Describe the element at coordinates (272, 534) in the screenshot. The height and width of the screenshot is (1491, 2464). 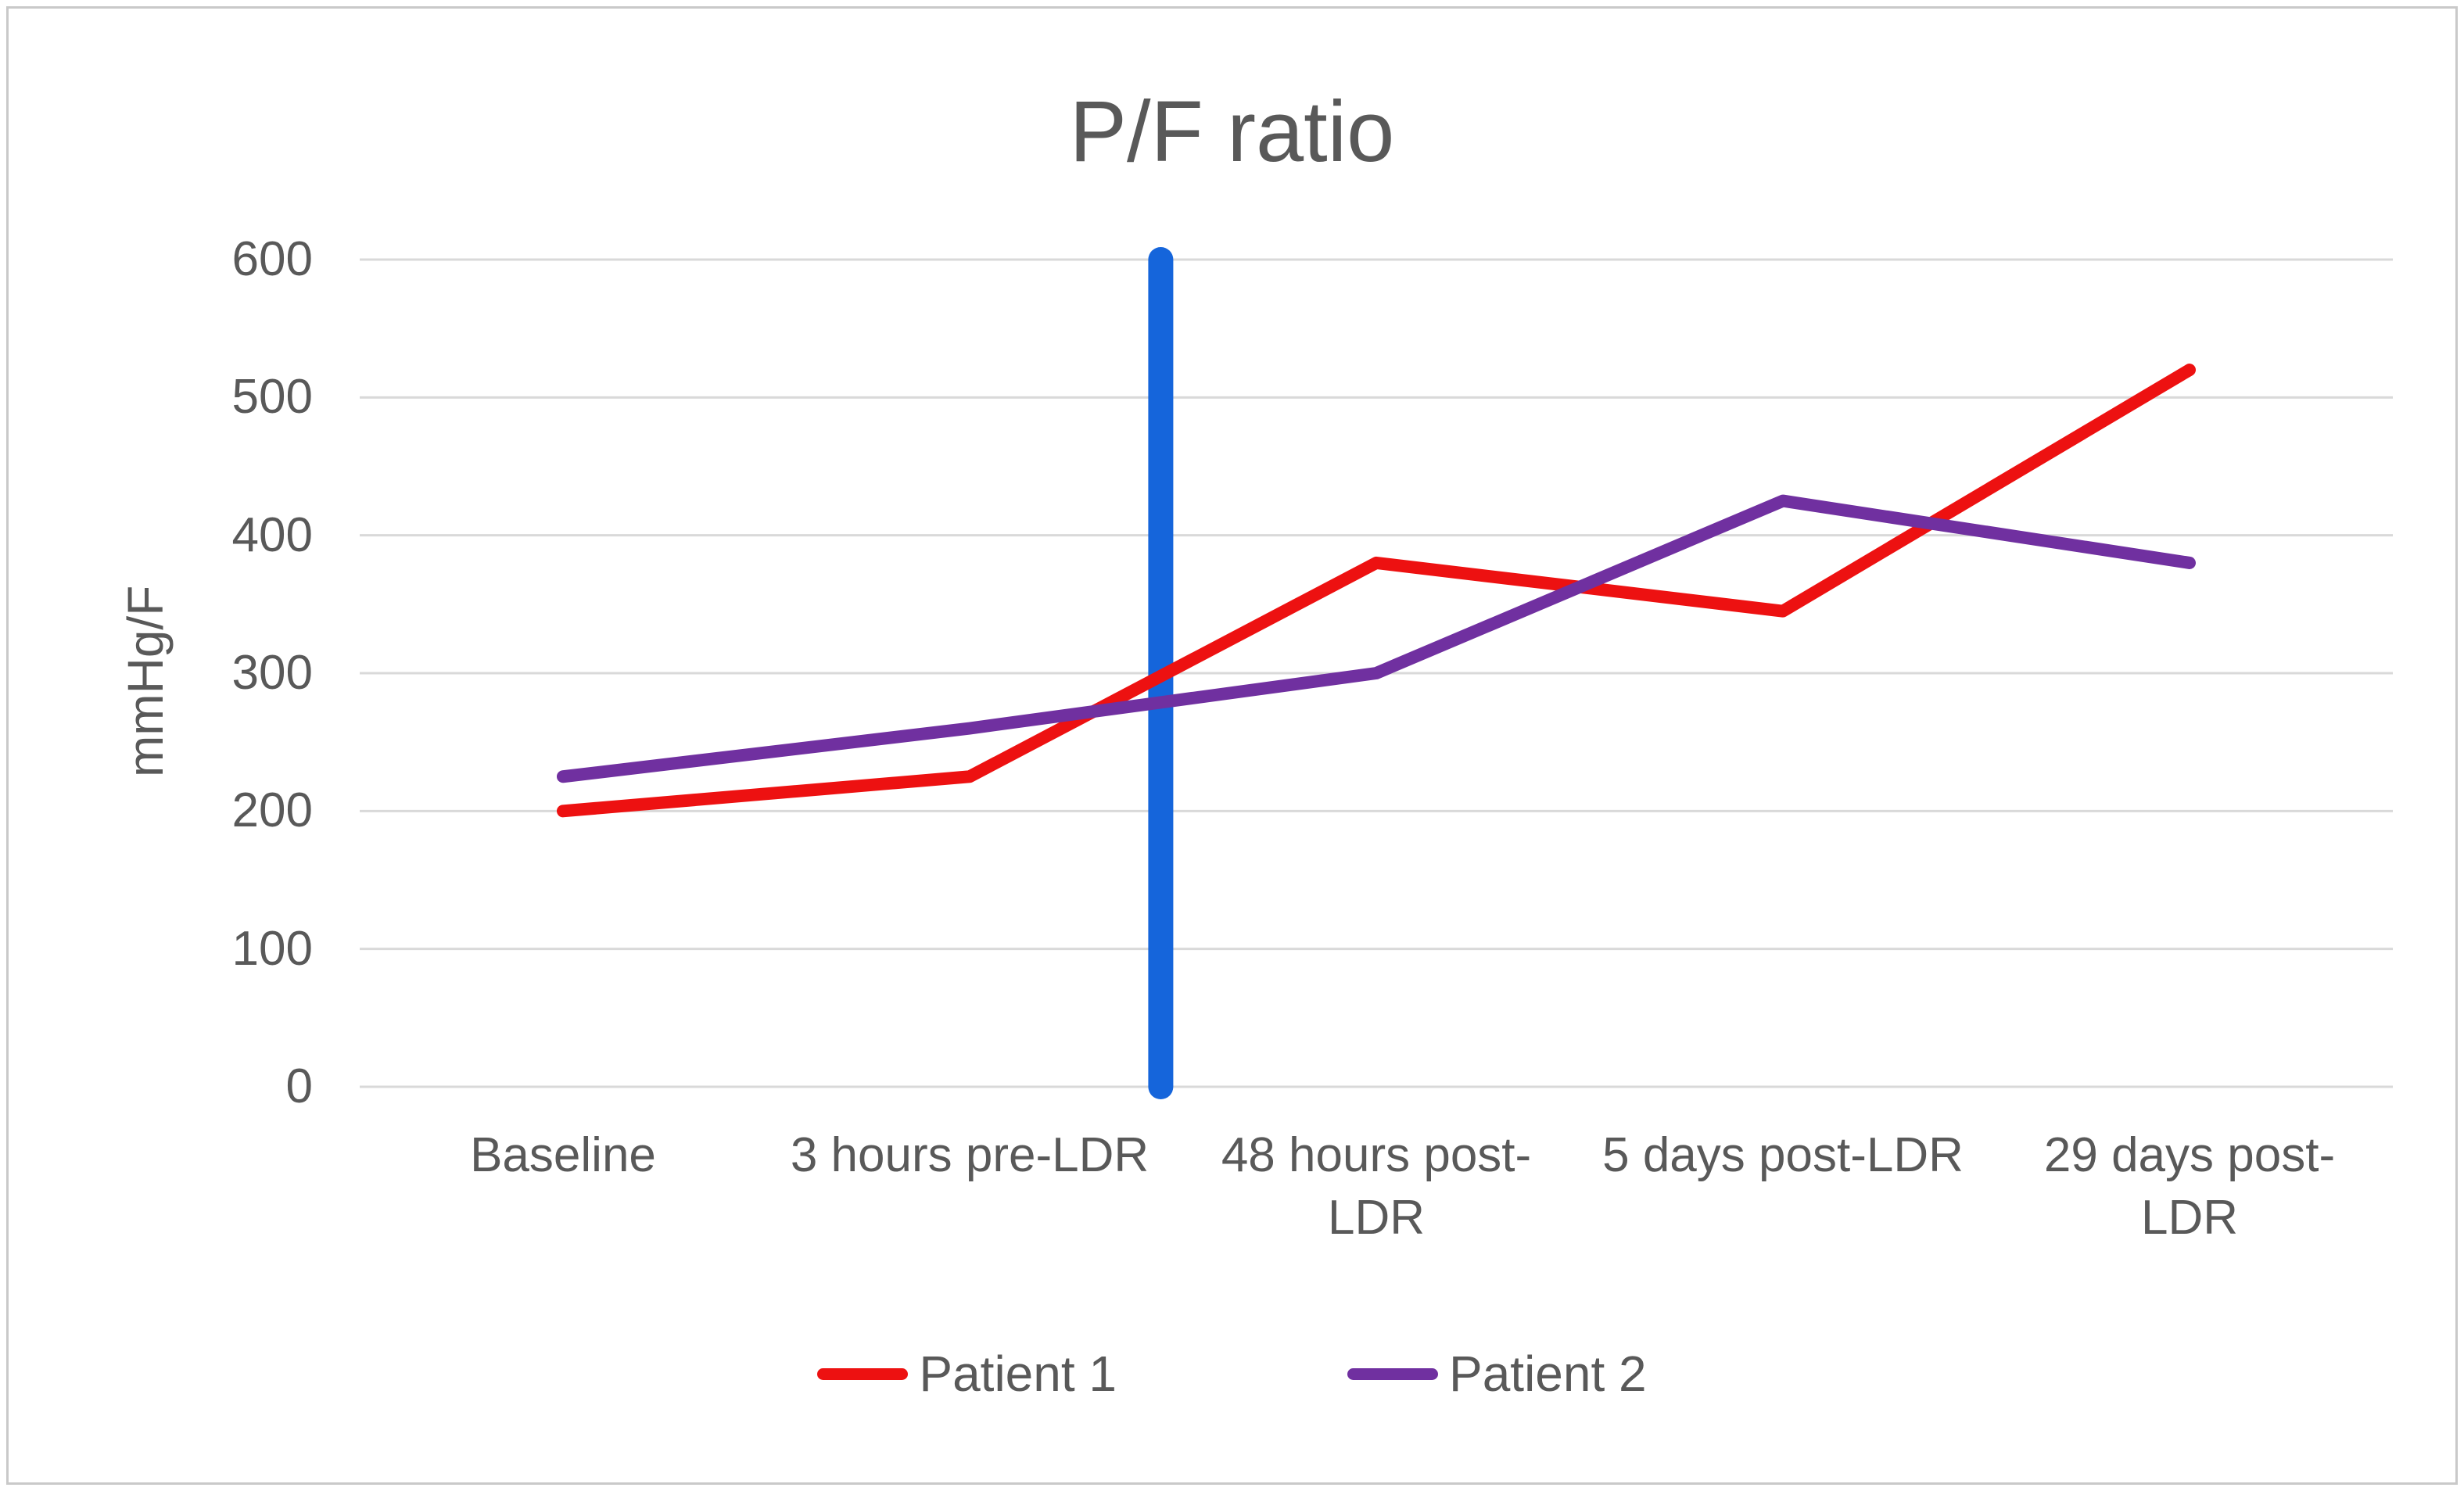
I see `y-tick-label-400: 400` at that location.